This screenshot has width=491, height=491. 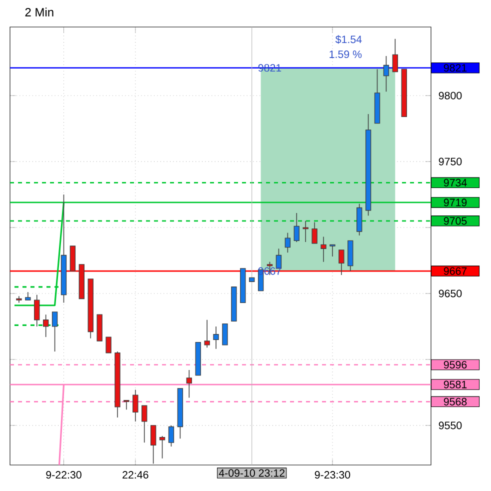 I want to click on x-tick-label: 22:46, so click(x=135, y=475).